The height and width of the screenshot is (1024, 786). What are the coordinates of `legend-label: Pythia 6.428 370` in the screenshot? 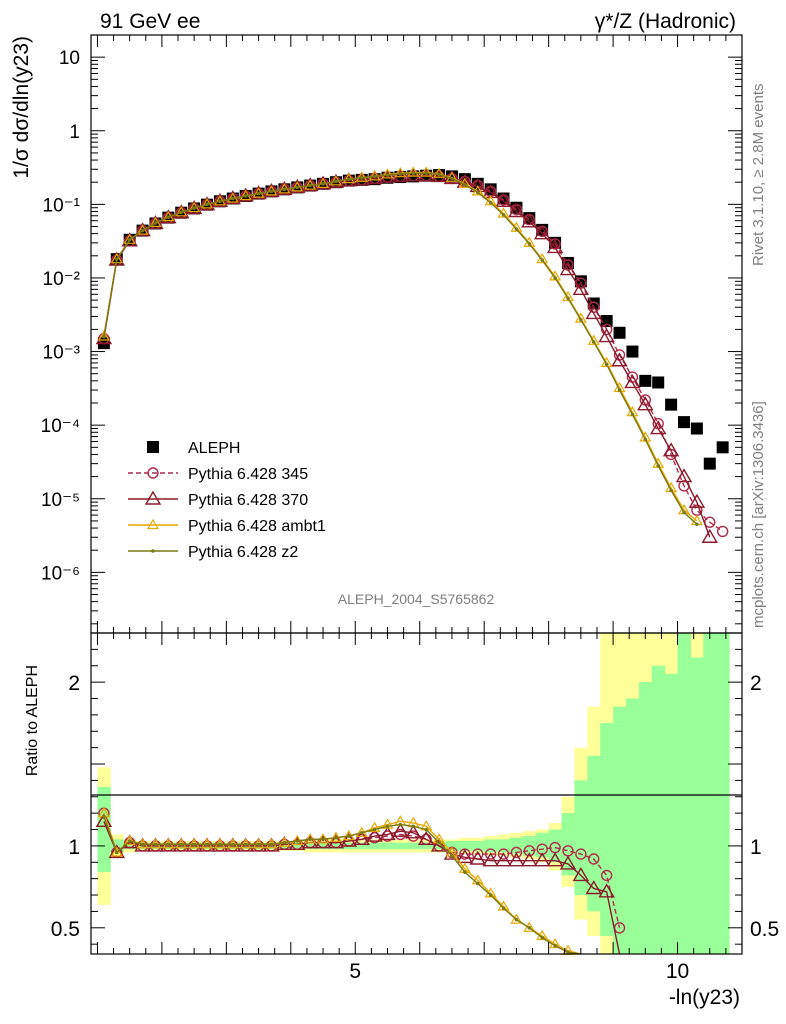 It's located at (248, 500).